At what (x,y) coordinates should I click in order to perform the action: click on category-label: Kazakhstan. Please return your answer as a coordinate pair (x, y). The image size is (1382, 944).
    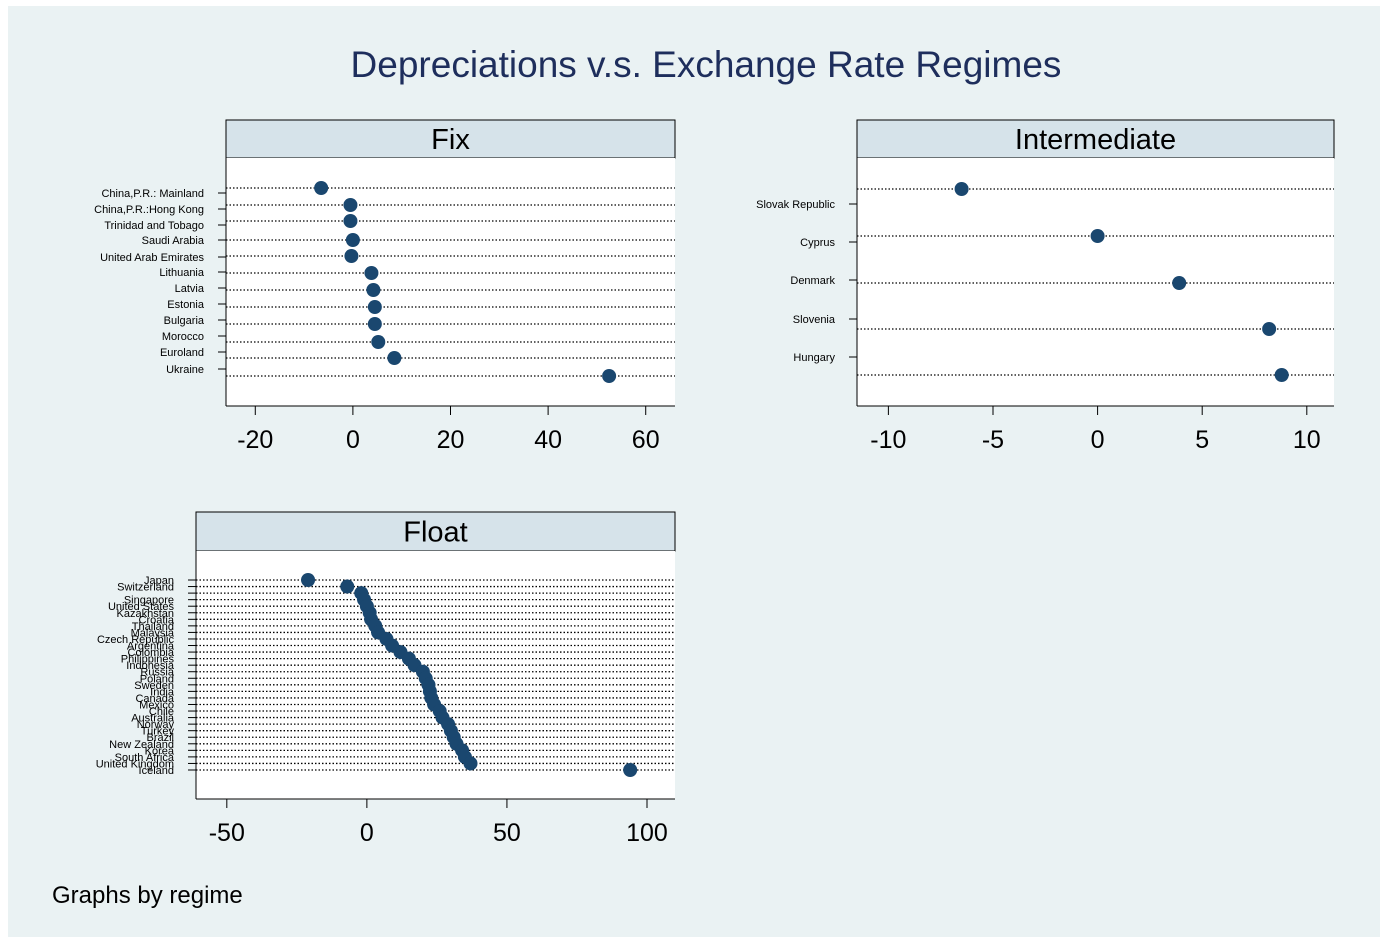
    Looking at the image, I should click on (145, 614).